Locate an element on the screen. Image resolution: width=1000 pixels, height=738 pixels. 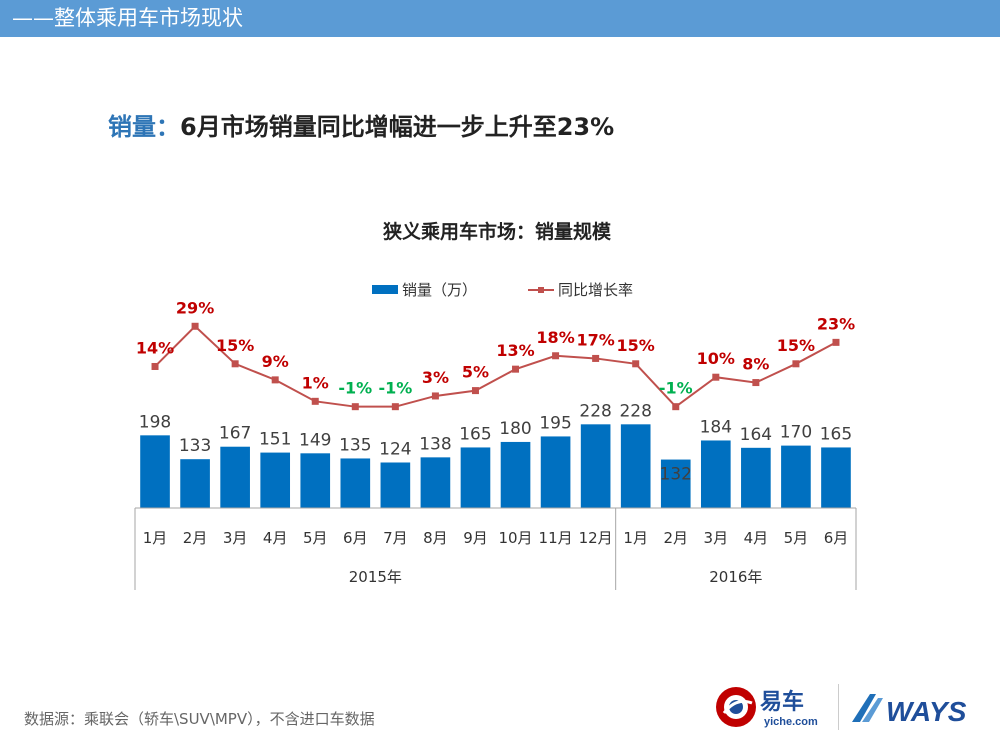
growth-label-15: 10% is located at coordinates (716, 358).